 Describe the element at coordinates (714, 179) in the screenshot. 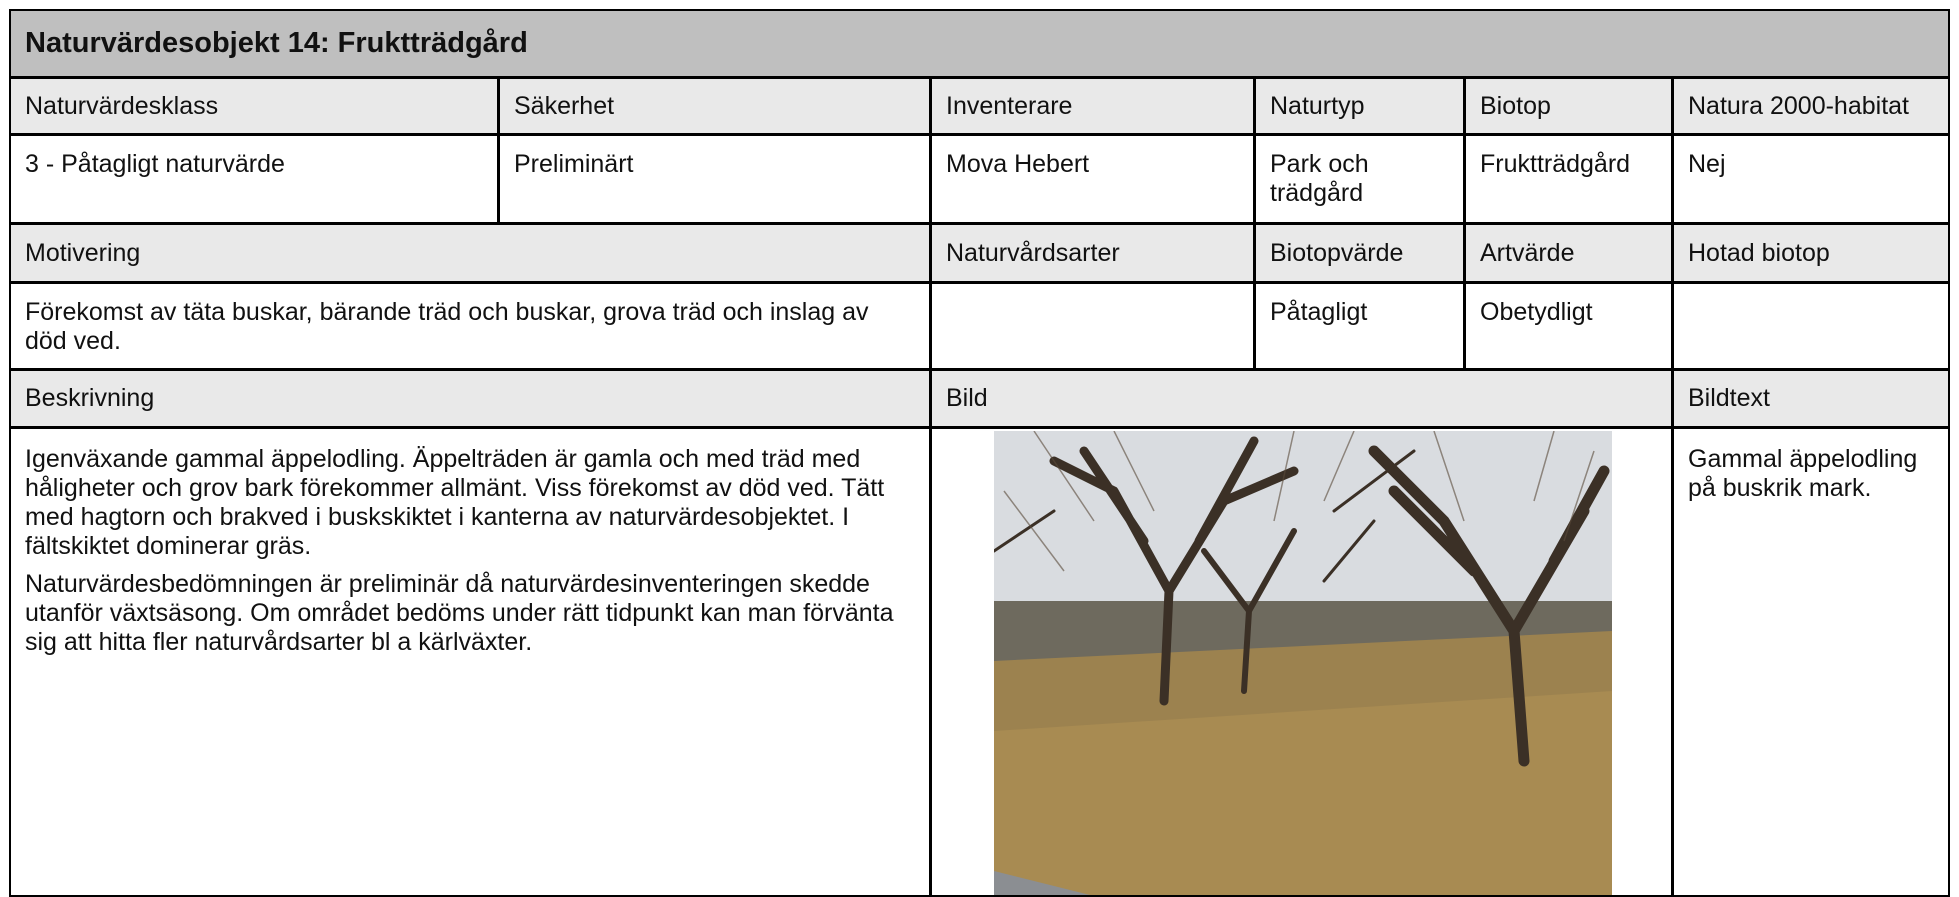

I see `value-cell: Preliminärt` at that location.